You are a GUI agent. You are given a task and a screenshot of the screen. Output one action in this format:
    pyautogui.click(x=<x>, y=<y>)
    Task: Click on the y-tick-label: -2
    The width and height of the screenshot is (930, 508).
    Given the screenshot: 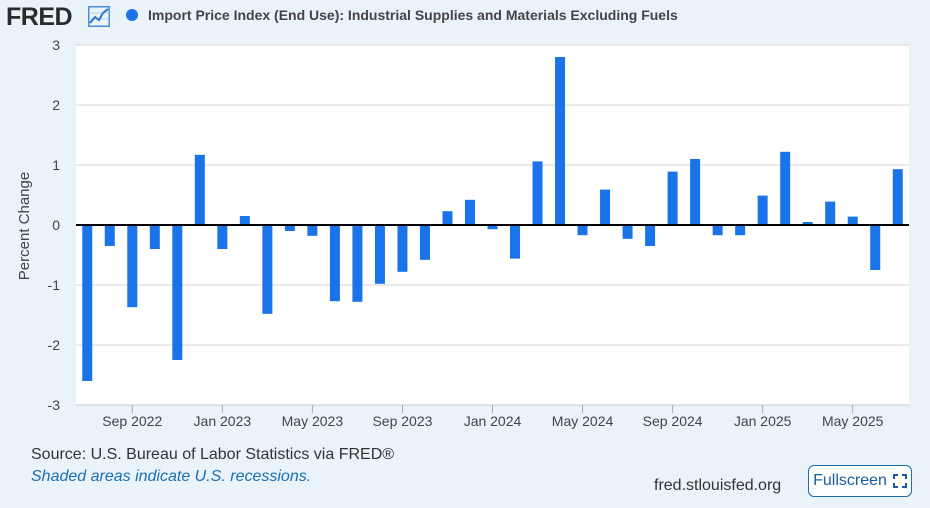 What is the action you would take?
    pyautogui.click(x=54, y=345)
    